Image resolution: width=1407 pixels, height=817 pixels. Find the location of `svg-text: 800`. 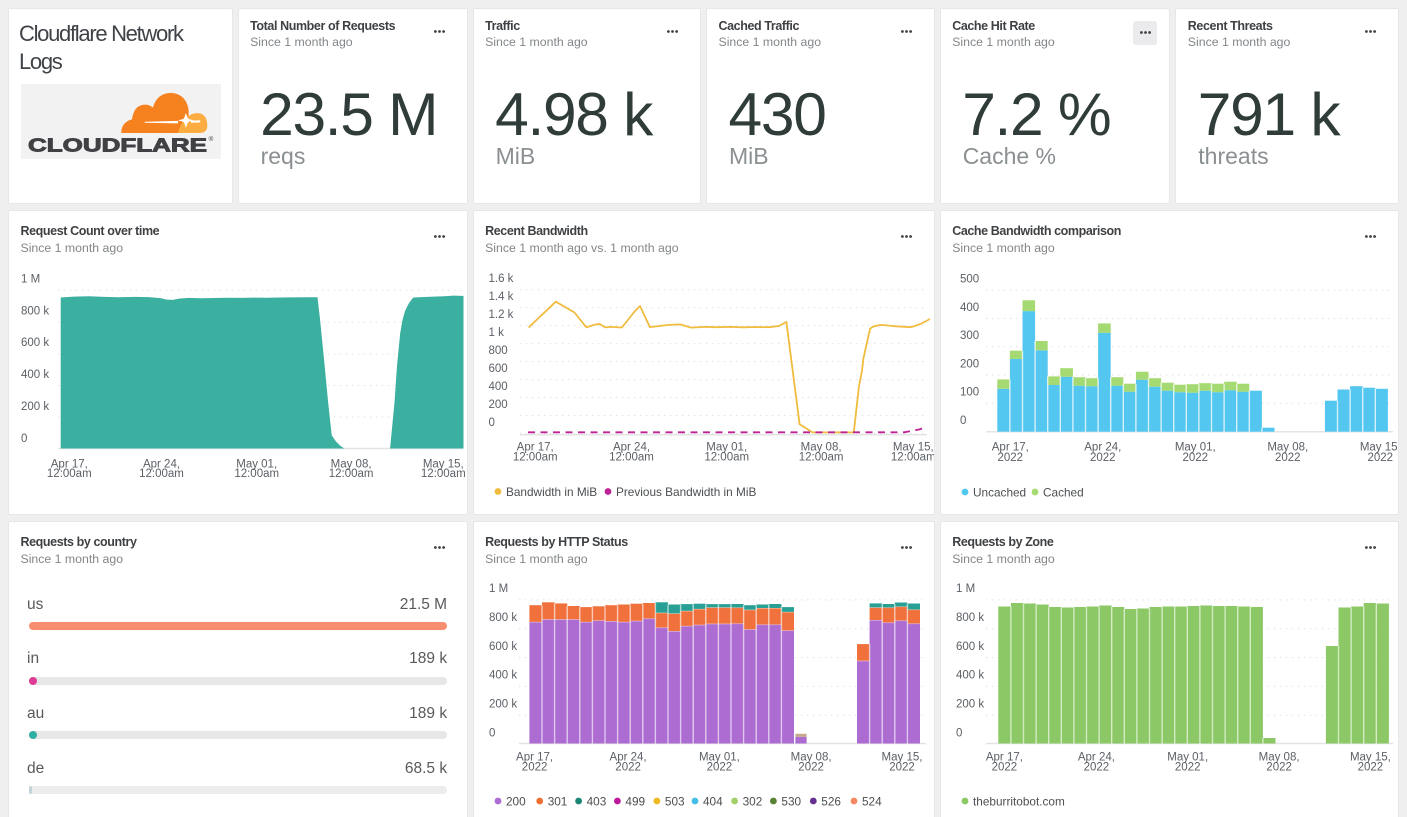

svg-text: 800 is located at coordinates (497, 351).